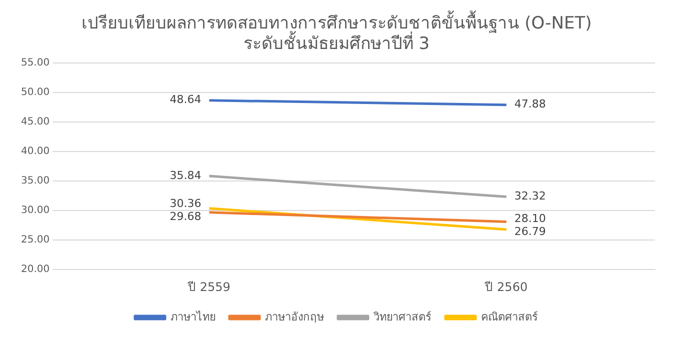 The image size is (683, 341). What do you see at coordinates (35, 210) in the screenshot?
I see `y-tick-label: 30.00` at bounding box center [35, 210].